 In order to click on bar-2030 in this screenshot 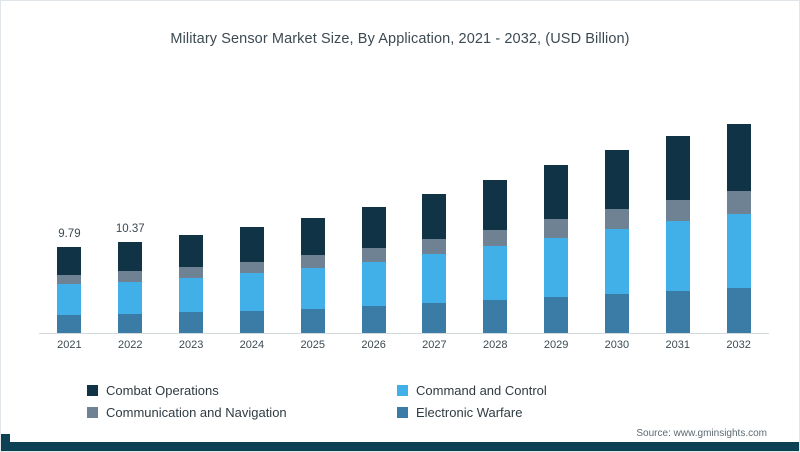, I will do `click(616, 242)`.